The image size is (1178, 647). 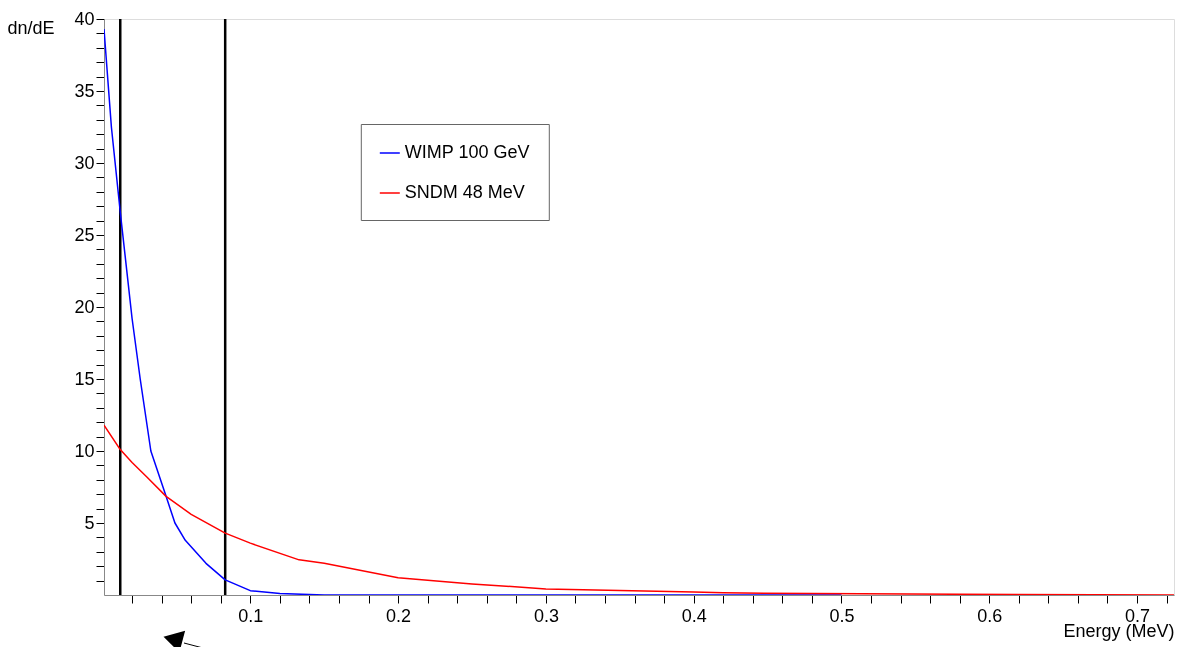 What do you see at coordinates (84, 90) in the screenshot?
I see `y-tick-label: 35` at bounding box center [84, 90].